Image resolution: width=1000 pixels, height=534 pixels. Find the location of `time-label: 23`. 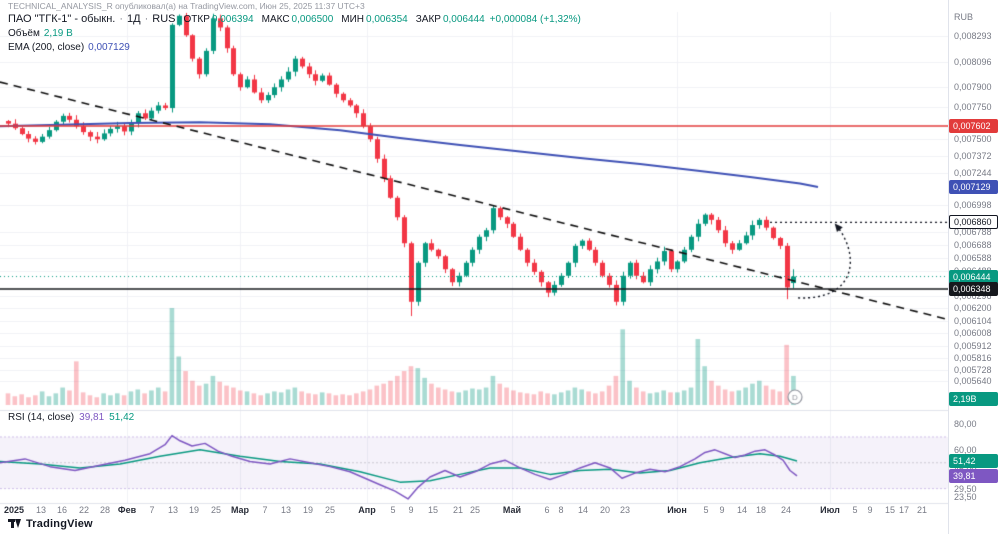

time-label: 23 is located at coordinates (625, 510).